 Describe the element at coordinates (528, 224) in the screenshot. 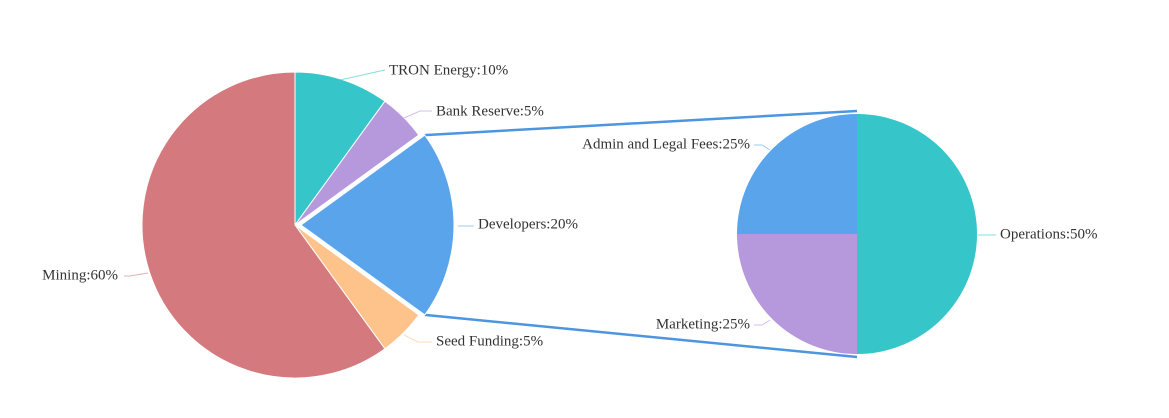

I see `data-label-developers: Developers:20%` at that location.